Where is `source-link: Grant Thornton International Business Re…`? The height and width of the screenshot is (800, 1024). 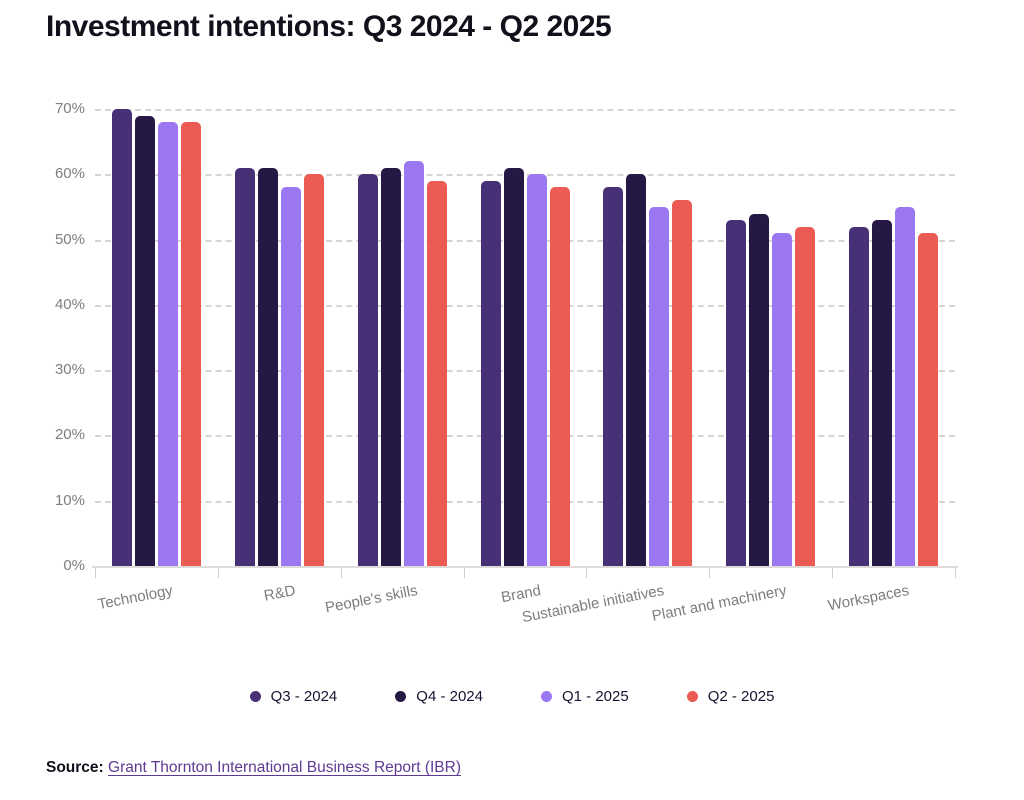 source-link: Grant Thornton International Business Re… is located at coordinates (284, 767).